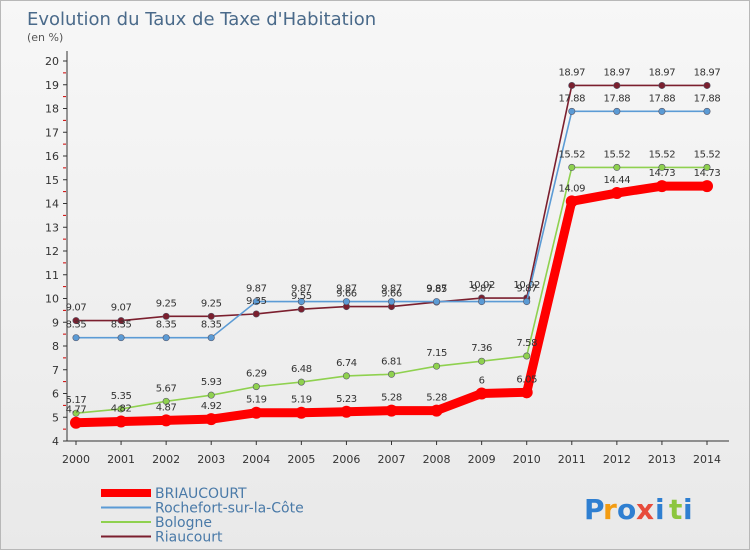 This screenshot has height=551, width=750. I want to click on y-tick-label: 5, so click(55, 417).